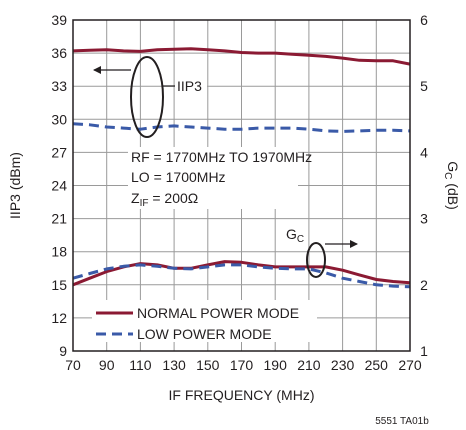  I want to click on x-axis-label: IF FREQUENCY (MHz), so click(242, 395).